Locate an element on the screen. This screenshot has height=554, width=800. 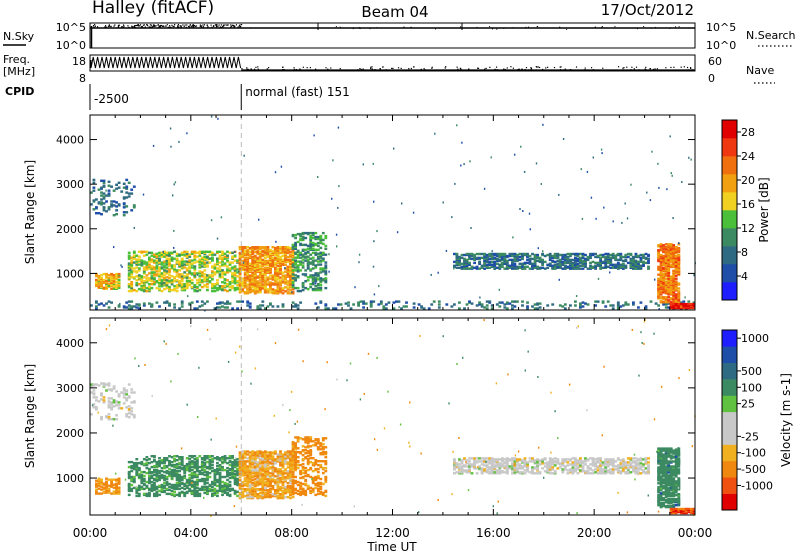
x-tick-label: 12:00 is located at coordinates (392, 533).